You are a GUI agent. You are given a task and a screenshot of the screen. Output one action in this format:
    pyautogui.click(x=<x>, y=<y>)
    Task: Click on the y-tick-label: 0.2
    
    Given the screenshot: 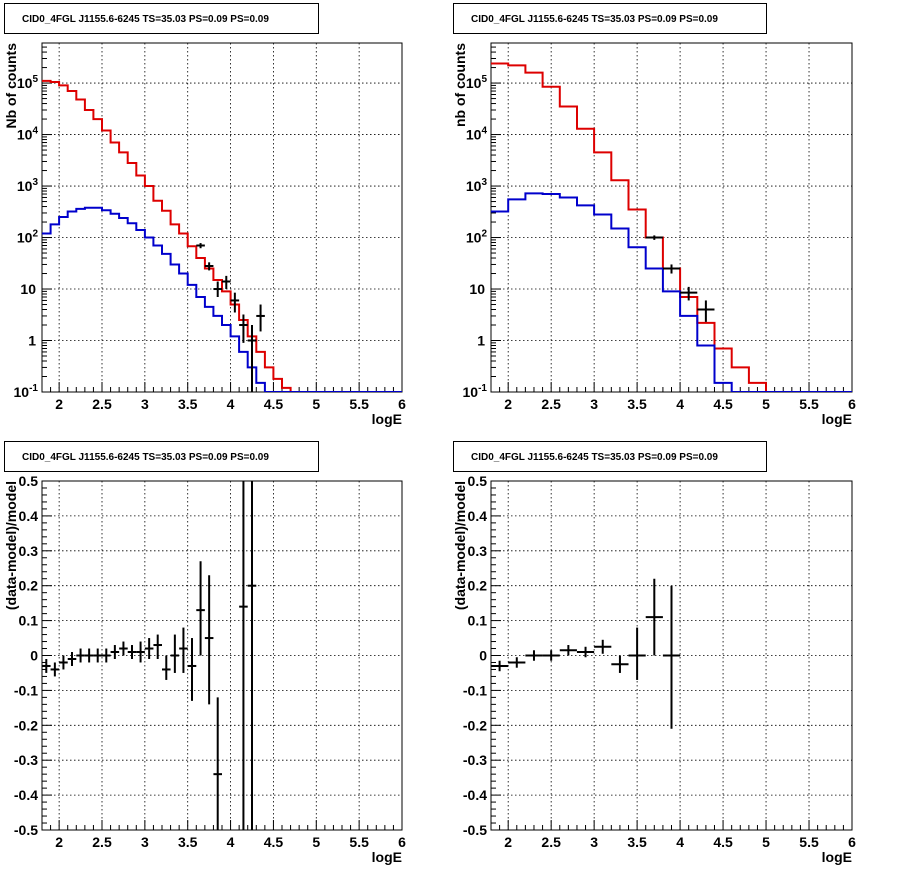 What is the action you would take?
    pyautogui.click(x=478, y=586)
    